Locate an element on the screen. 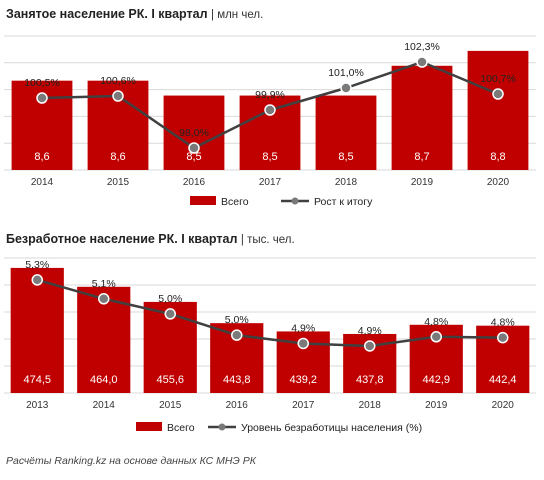  chart2-bar-label: 464,0 is located at coordinates (104, 380).